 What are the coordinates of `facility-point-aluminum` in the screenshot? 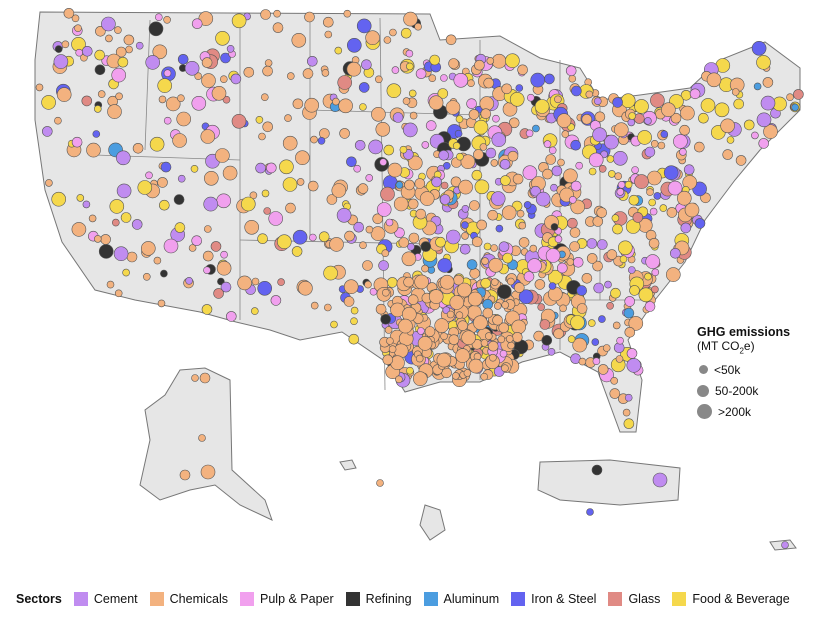 It's located at (399, 185).